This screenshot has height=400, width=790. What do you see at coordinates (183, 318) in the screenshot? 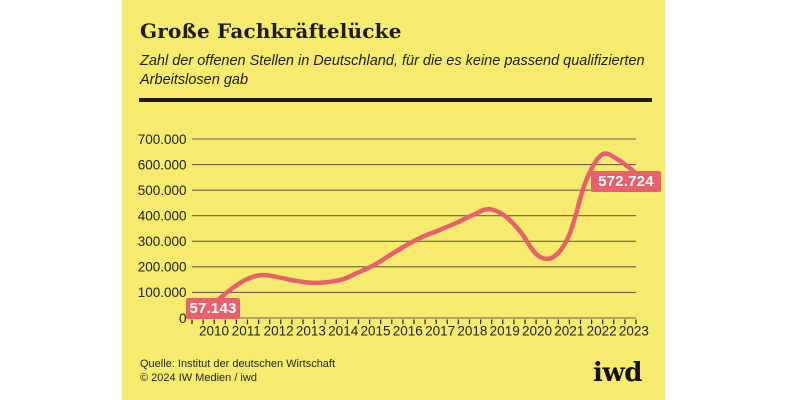
I see `y-axis-label: 0` at bounding box center [183, 318].